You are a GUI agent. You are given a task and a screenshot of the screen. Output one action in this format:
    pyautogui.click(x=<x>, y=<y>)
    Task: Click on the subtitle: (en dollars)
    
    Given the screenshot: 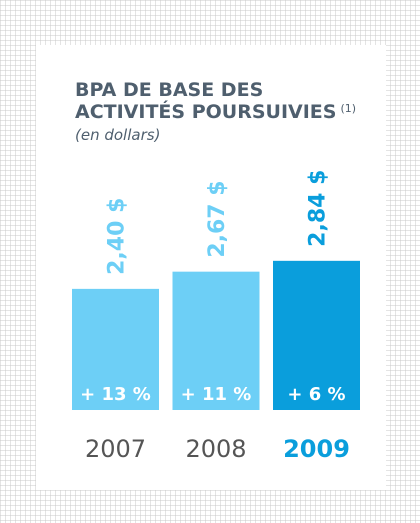 What is the action you would take?
    pyautogui.click(x=117, y=135)
    